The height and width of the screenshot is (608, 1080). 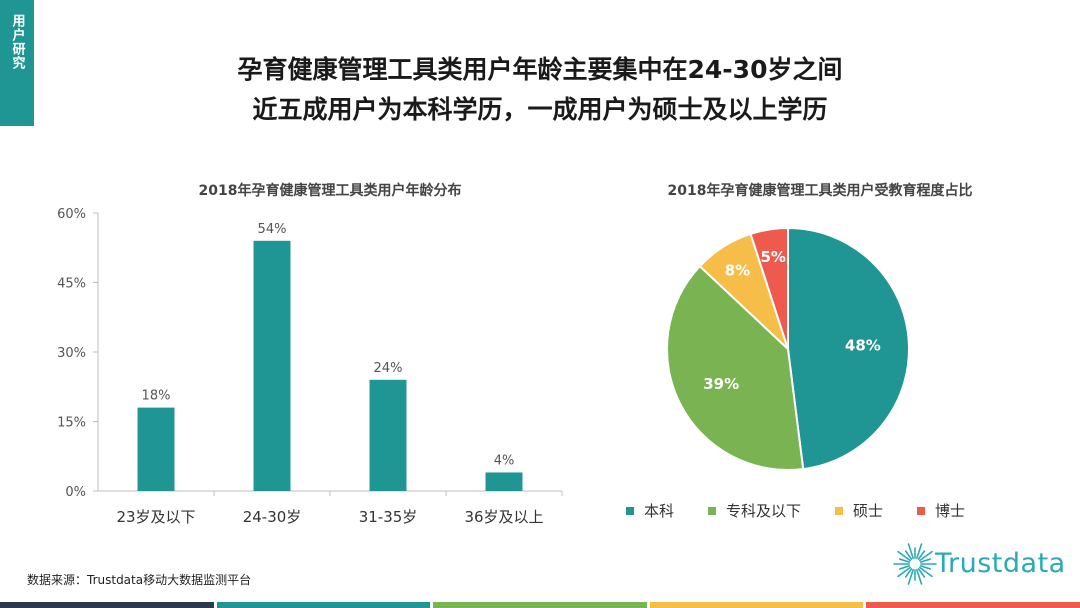 I want to click on trustdata-logo: Trustdata, so click(x=983, y=564).